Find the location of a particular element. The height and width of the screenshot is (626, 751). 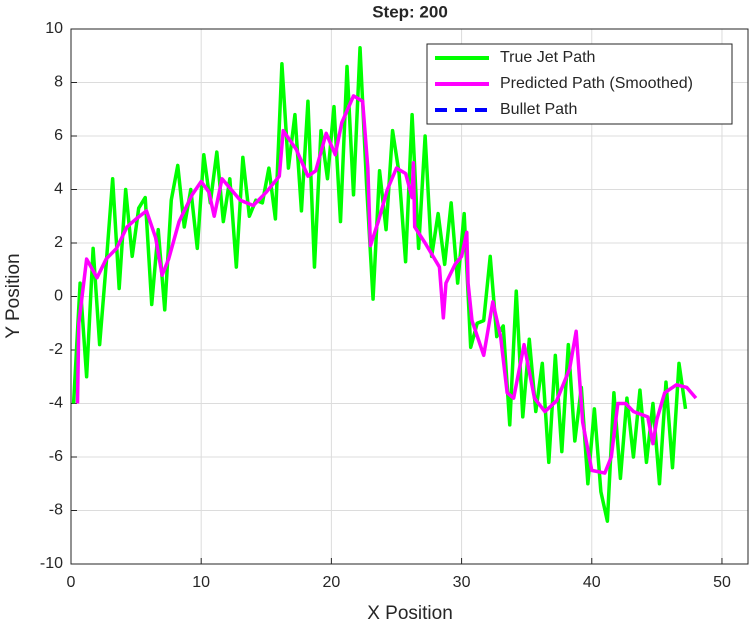

y-tick-label: -8 is located at coordinates (56, 510).